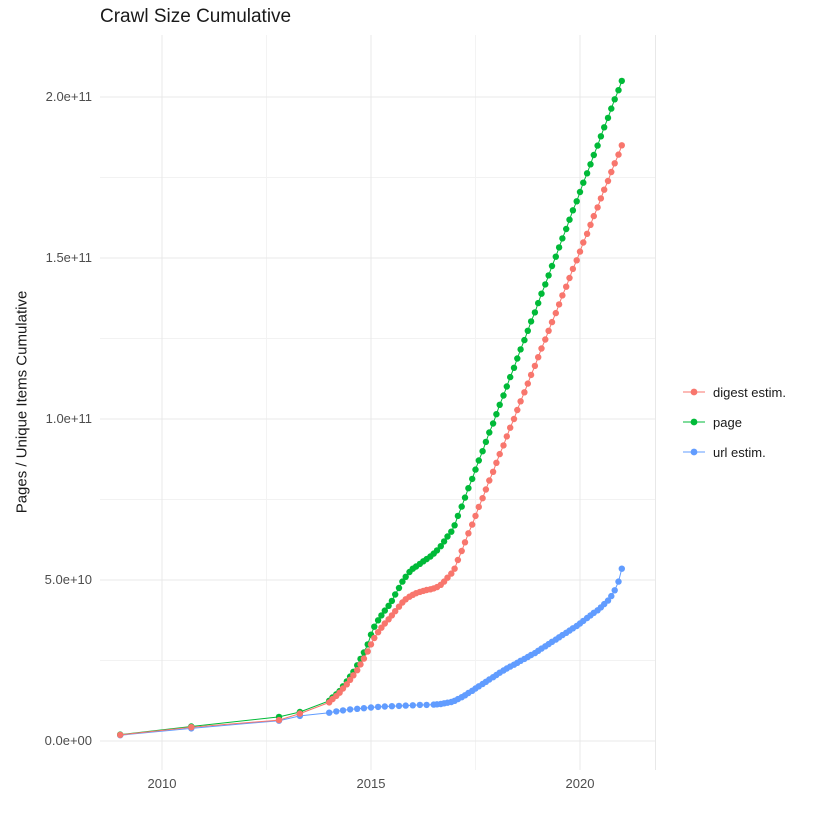 The height and width of the screenshot is (827, 826). Describe the element at coordinates (68, 96) in the screenshot. I see `y-tick-label: 2.0e+11` at that location.